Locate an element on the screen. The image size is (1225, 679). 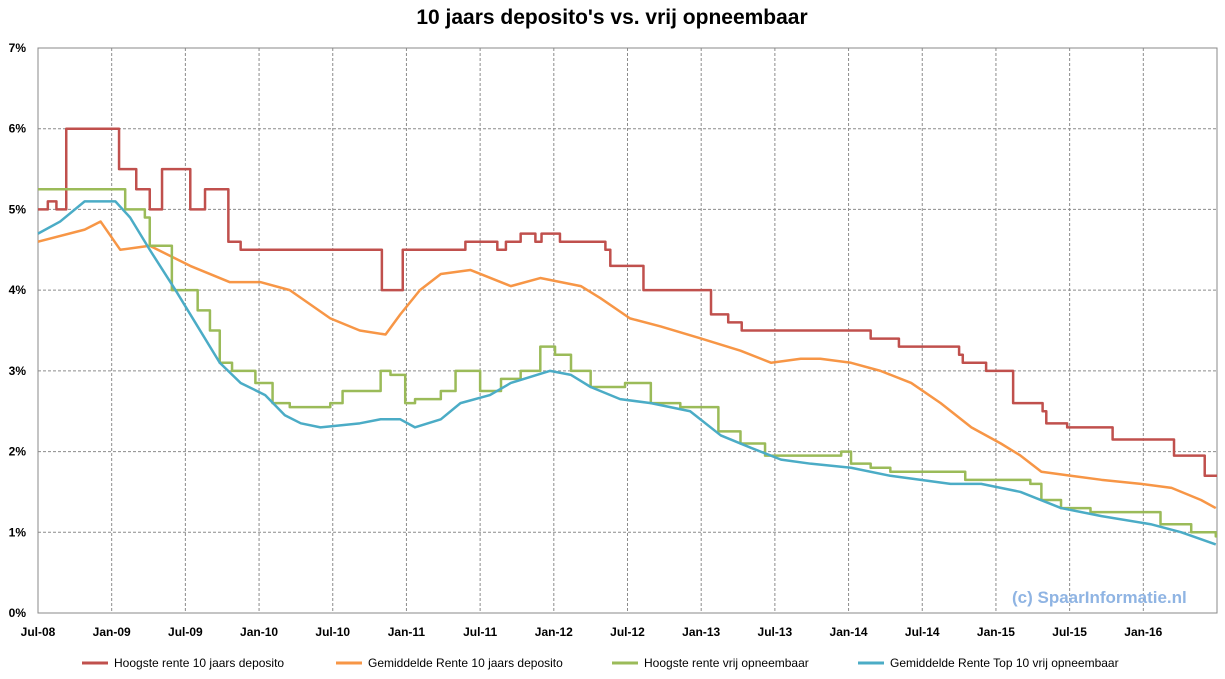
y-tick-label: 6% is located at coordinates (18, 129).